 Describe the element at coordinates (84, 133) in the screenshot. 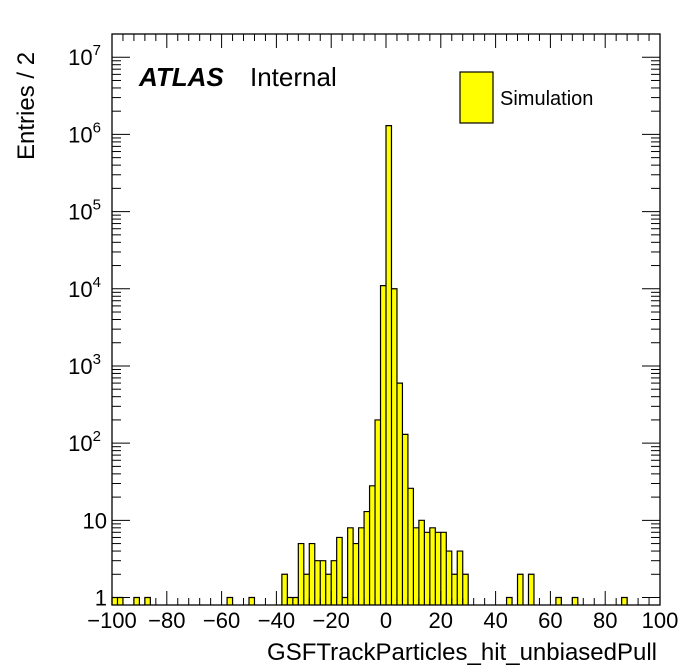

I see `y-tick-label: 10⁶` at that location.